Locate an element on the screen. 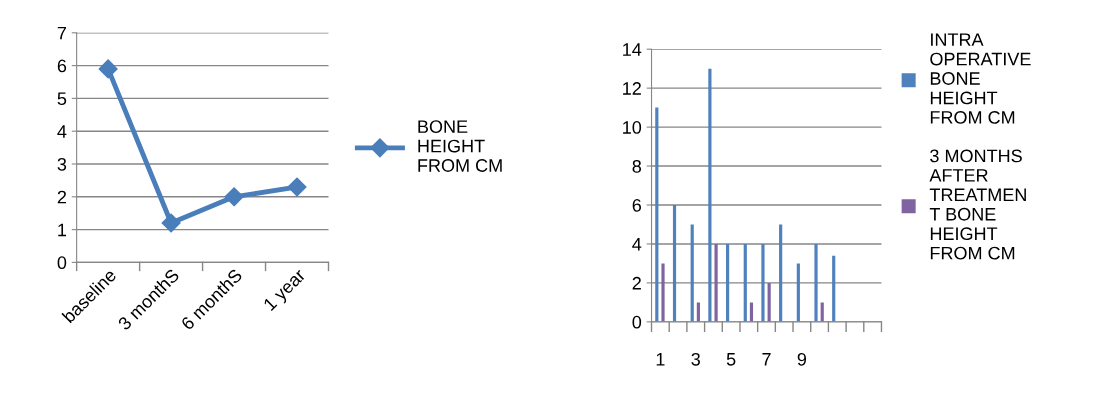 The image size is (1095, 410). x-tick-label: 9 is located at coordinates (802, 359).